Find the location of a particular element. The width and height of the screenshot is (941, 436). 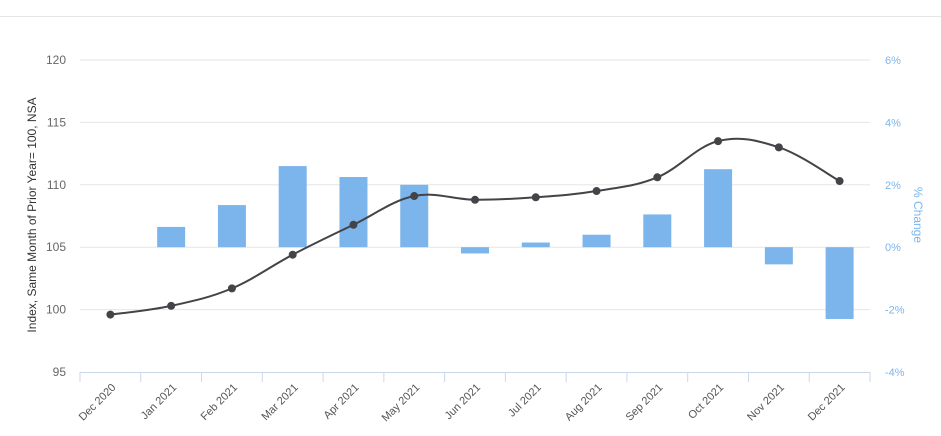

y-right-tick-label: -2% is located at coordinates (895, 311).